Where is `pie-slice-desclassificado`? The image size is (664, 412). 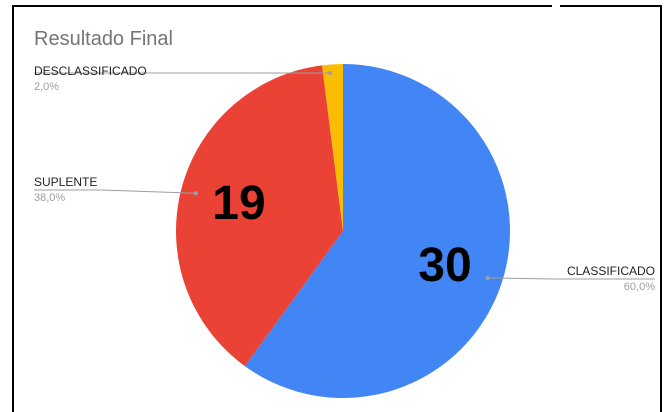 pie-slice-desclassificado is located at coordinates (332, 147).